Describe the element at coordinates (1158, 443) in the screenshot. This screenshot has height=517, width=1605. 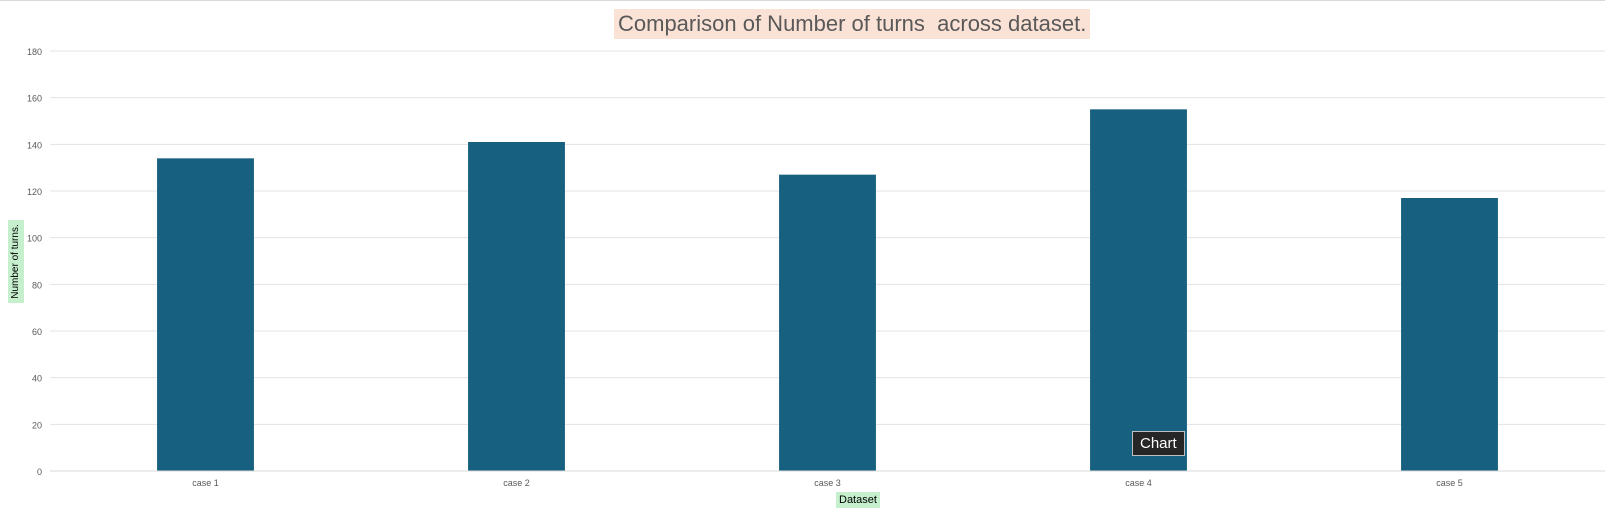
I see `chart-tooltip: Chart` at that location.